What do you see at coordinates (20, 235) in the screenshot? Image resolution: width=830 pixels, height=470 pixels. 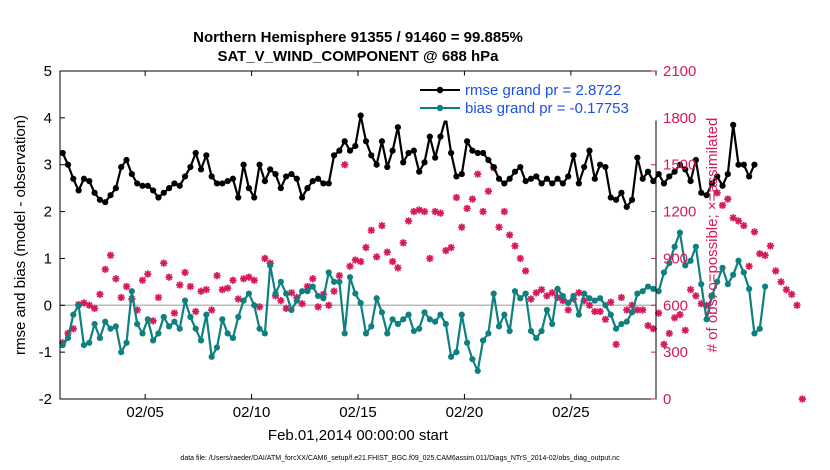 I see `left-y-axis-label: rmse and bias (model - observation)` at bounding box center [20, 235].